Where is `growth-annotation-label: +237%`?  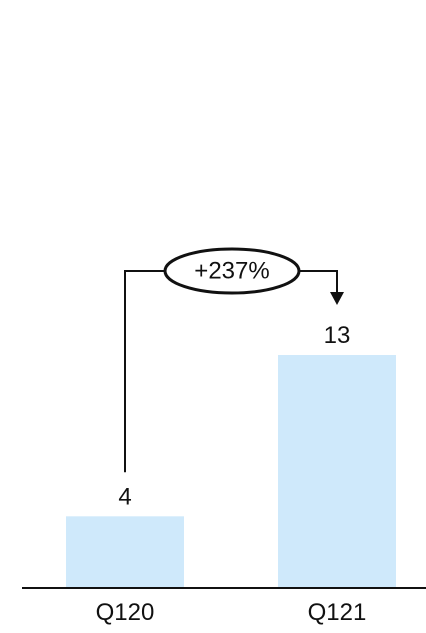
growth-annotation-label: +237% is located at coordinates (231, 271).